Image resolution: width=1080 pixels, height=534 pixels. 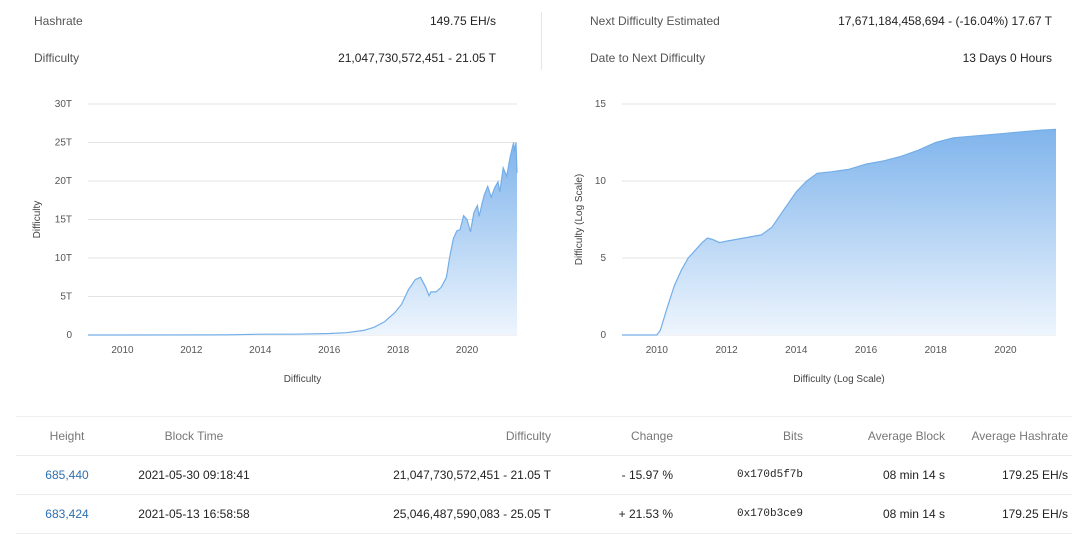 I want to click on series-line, so click(x=302, y=239).